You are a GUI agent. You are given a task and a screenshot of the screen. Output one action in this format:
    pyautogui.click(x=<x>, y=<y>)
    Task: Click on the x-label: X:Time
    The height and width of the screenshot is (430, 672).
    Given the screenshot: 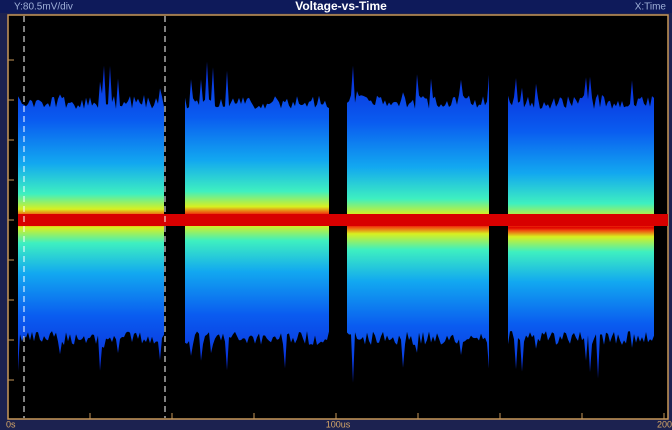 What is the action you would take?
    pyautogui.click(x=651, y=7)
    